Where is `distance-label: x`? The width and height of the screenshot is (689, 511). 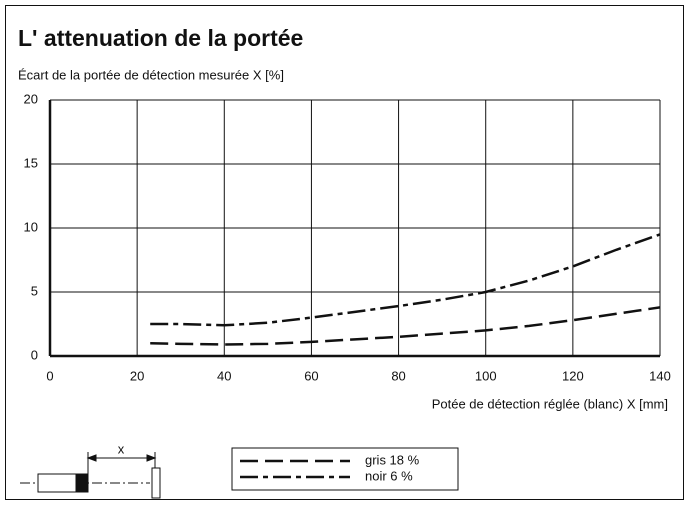 distance-label: x is located at coordinates (121, 448).